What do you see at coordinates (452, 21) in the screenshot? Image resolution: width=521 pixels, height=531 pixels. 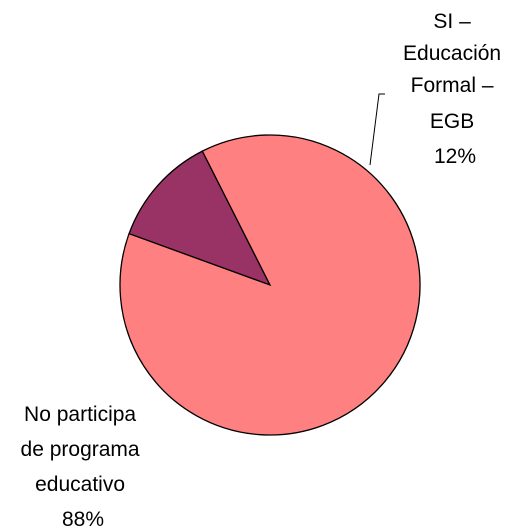 I see `slice-label-line: SI –` at bounding box center [452, 21].